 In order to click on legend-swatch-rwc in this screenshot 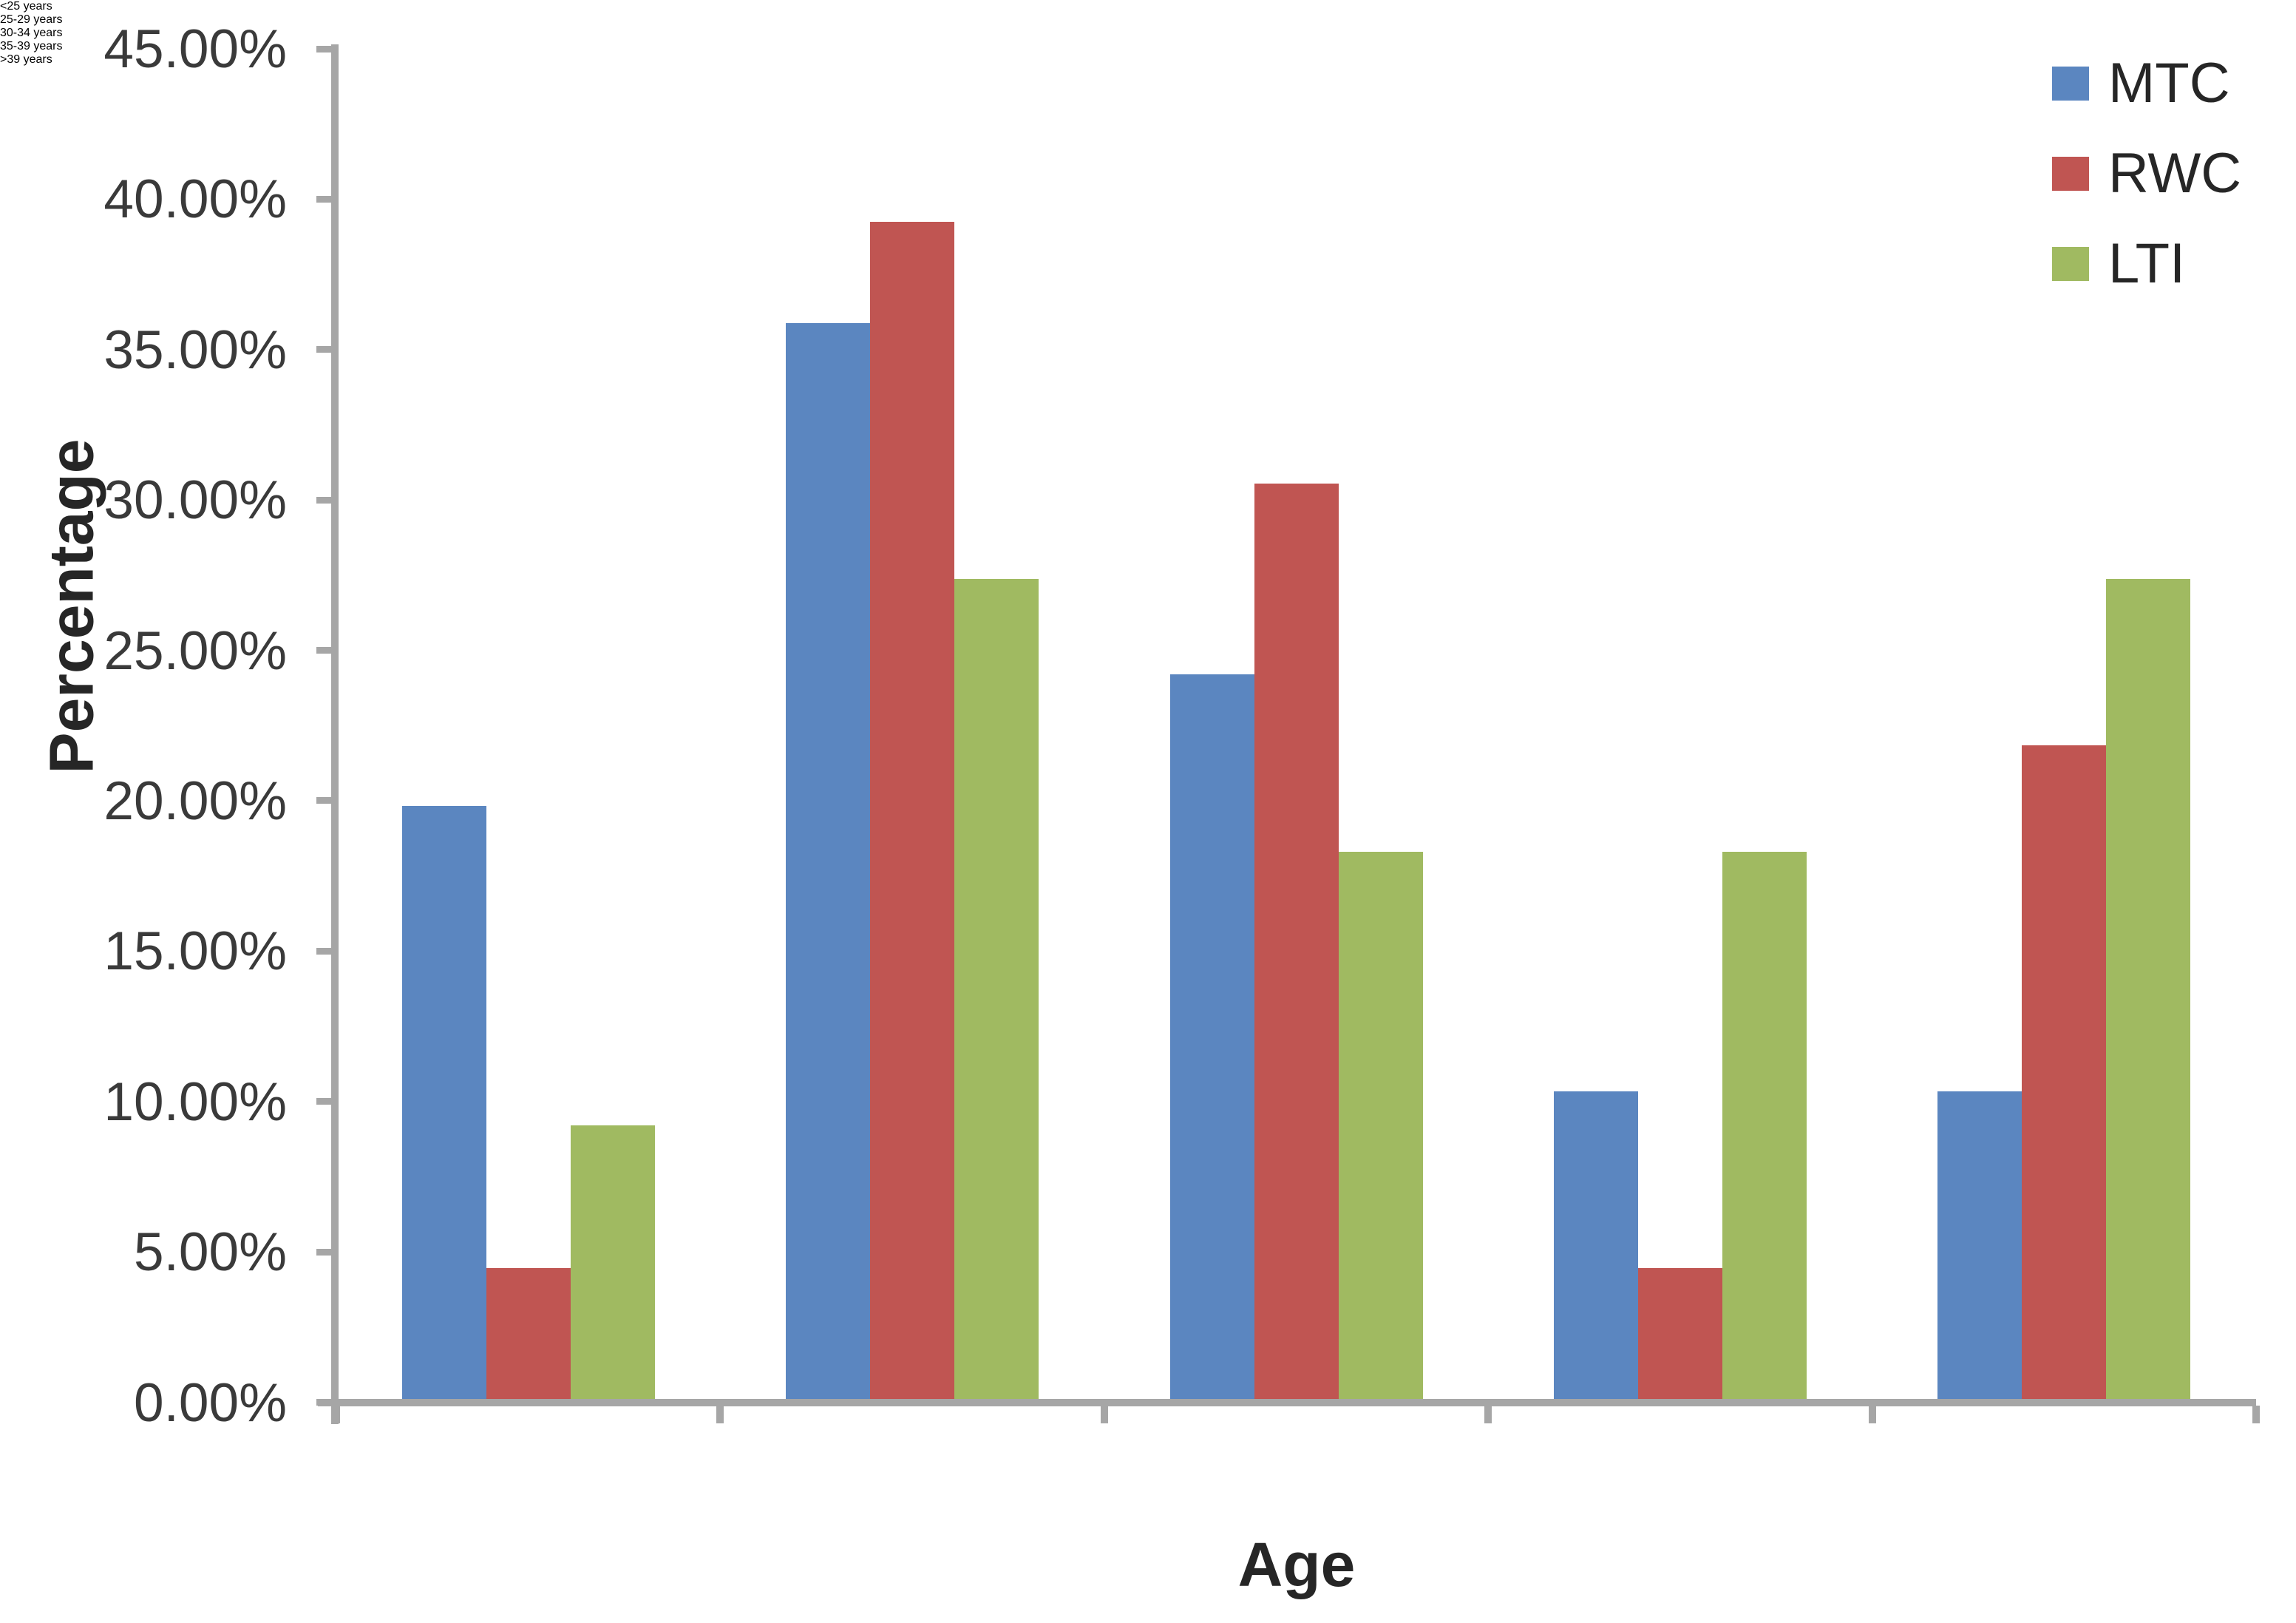, I will do `click(2070, 174)`.